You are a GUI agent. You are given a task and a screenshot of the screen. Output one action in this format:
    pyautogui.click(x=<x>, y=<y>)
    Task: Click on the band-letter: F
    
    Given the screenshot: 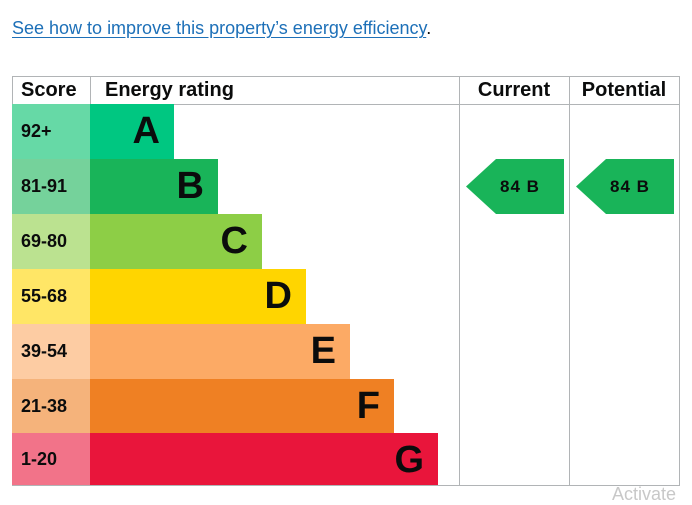 What is the action you would take?
    pyautogui.click(x=368, y=406)
    